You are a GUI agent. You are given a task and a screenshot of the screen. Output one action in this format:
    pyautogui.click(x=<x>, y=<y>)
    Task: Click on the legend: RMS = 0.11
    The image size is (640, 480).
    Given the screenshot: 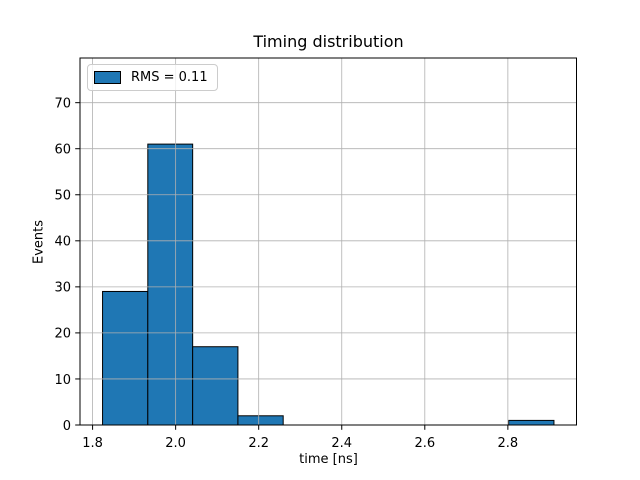 What is the action you would take?
    pyautogui.click(x=152, y=77)
    